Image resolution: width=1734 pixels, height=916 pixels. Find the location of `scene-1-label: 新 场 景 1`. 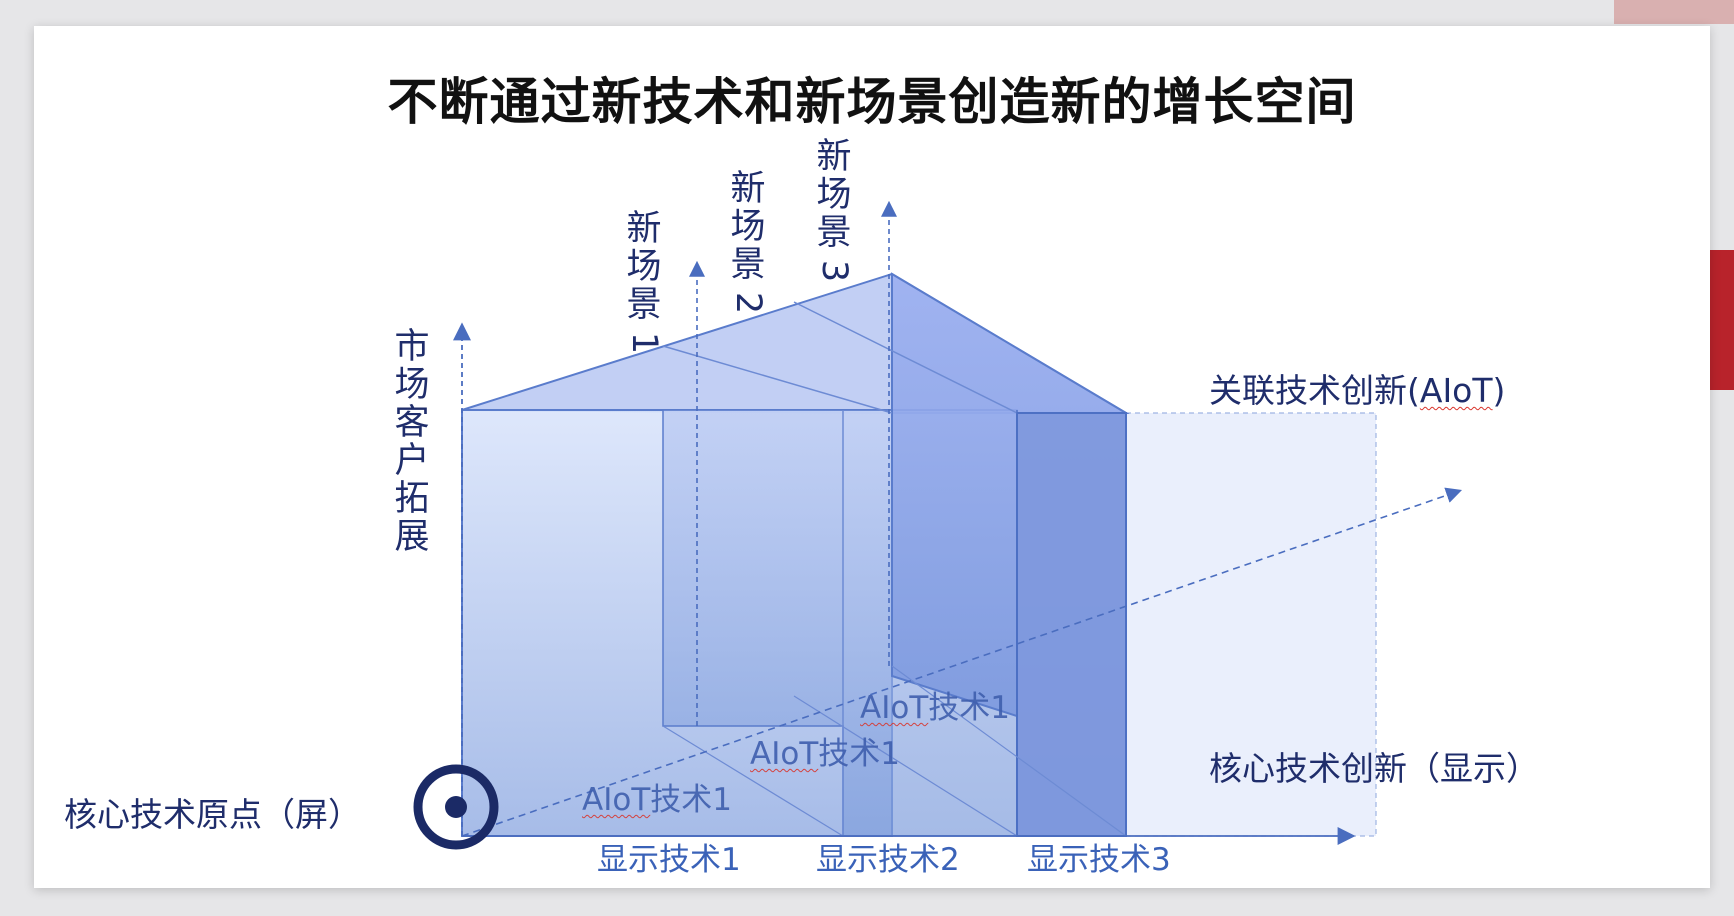

scene-1-label: 新 场 景 1 is located at coordinates (644, 282).